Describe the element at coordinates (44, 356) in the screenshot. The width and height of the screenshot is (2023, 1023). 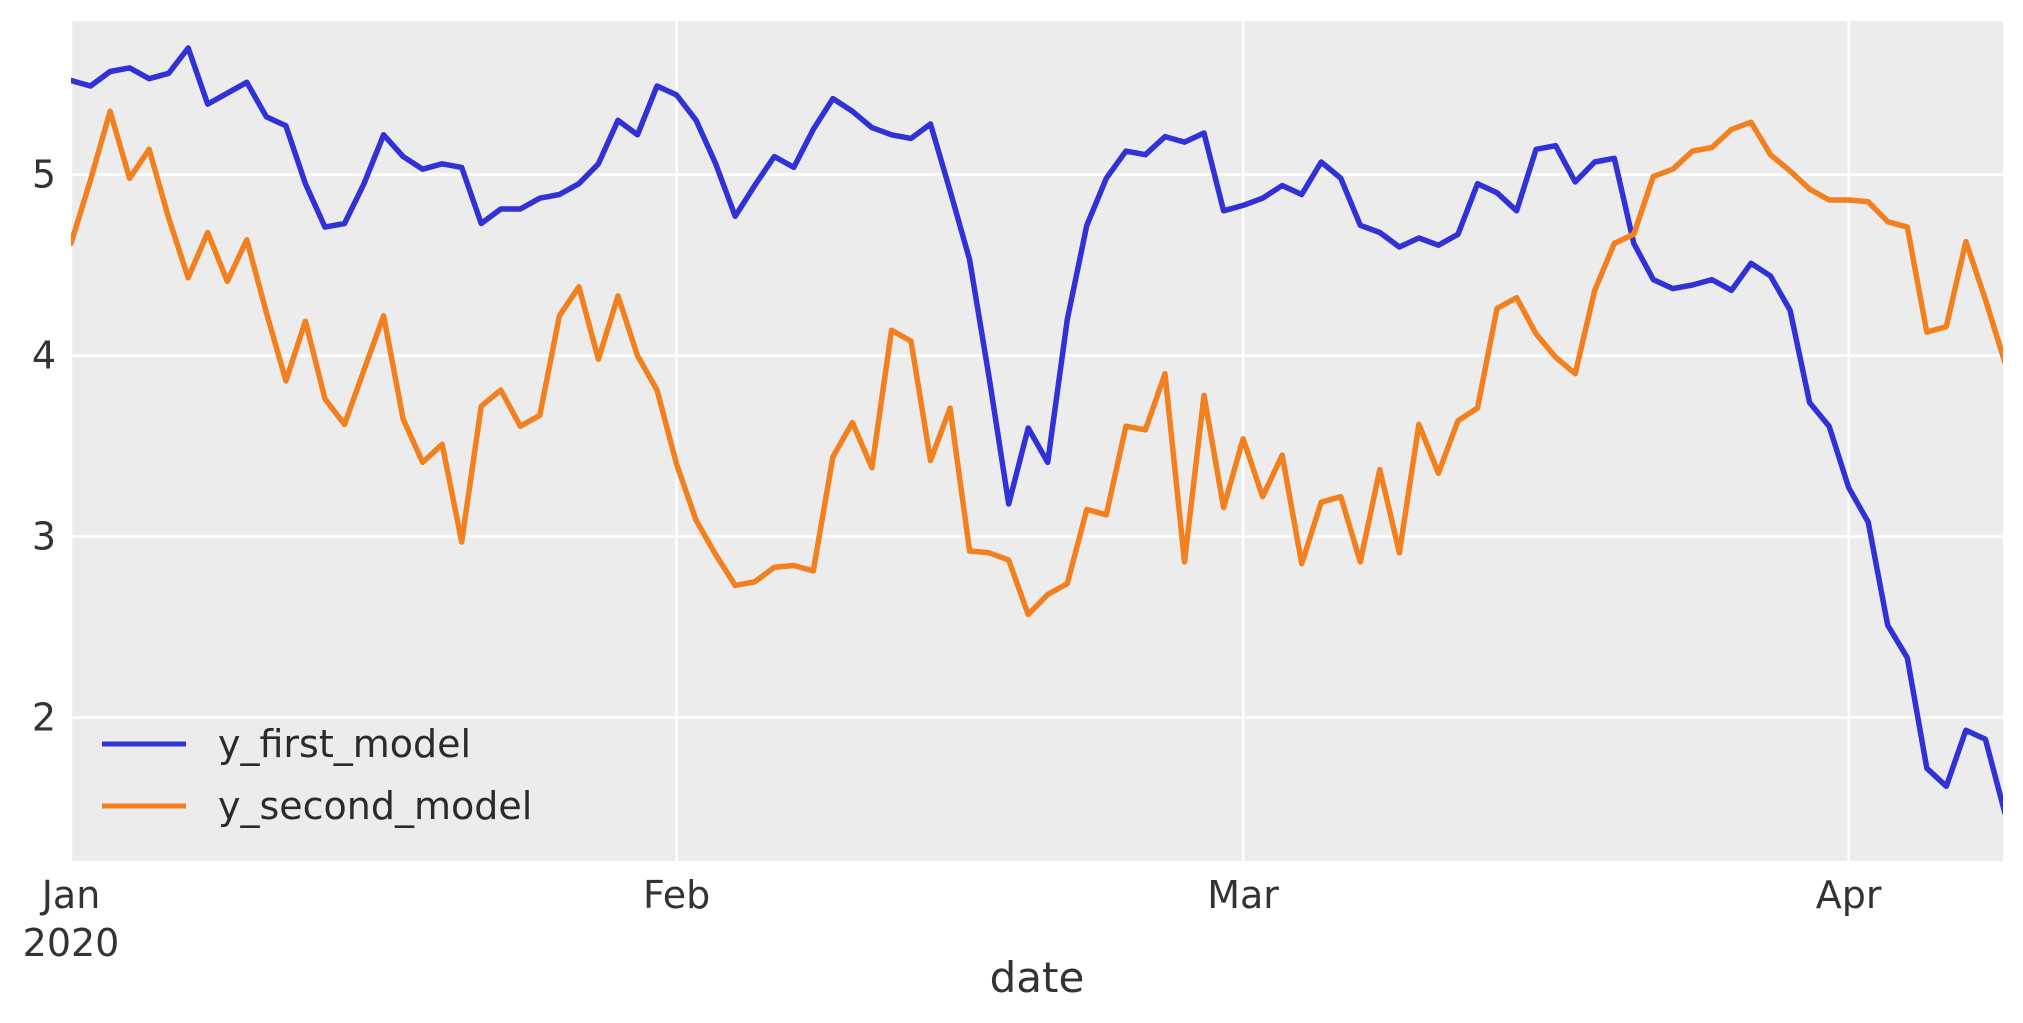
I see `y-tick-label-4: 4` at that location.